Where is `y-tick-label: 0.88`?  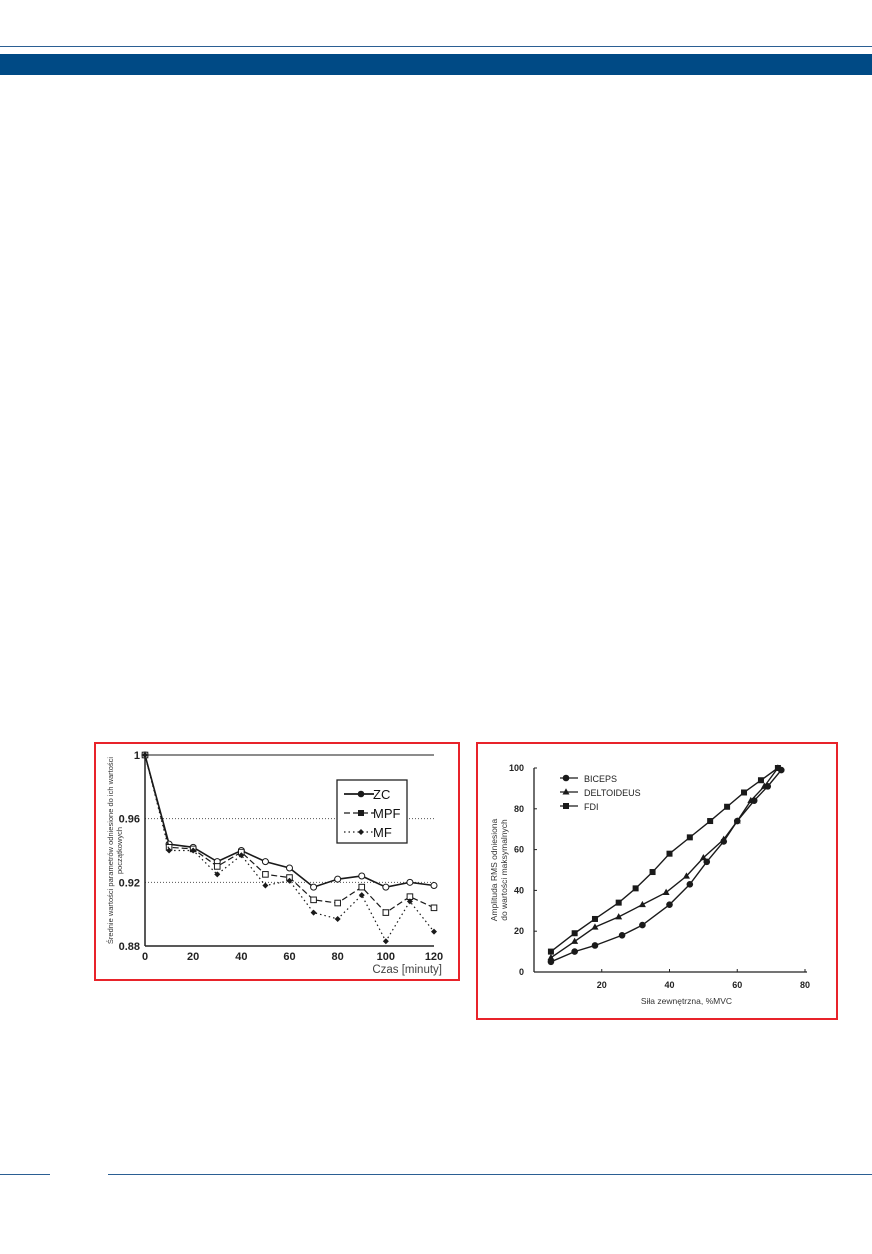 y-tick-label: 0.88 is located at coordinates (129, 947).